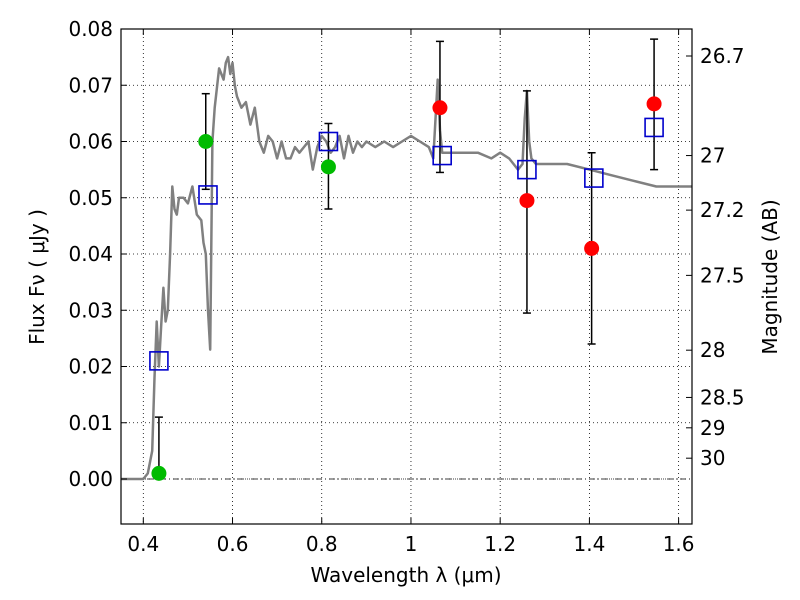  I want to click on y-tick-label: 0.04, so click(90, 254).